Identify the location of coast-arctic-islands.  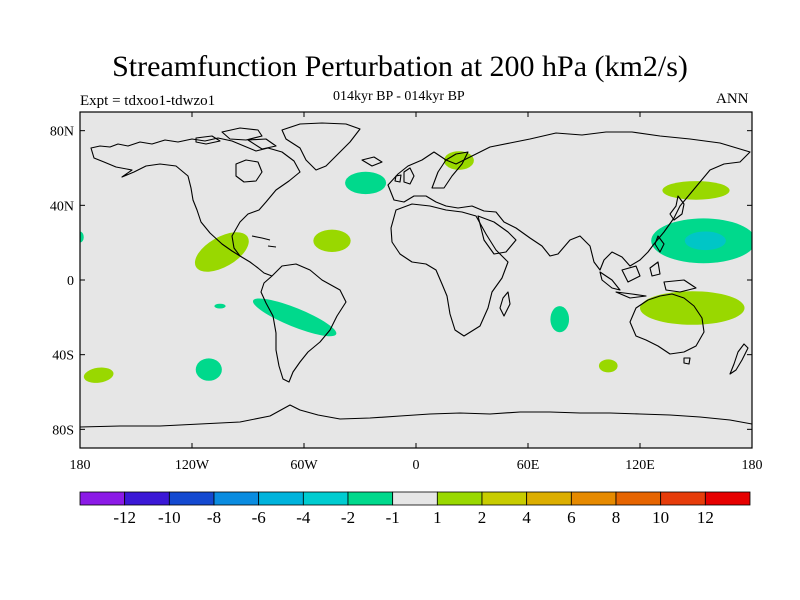
(236, 138).